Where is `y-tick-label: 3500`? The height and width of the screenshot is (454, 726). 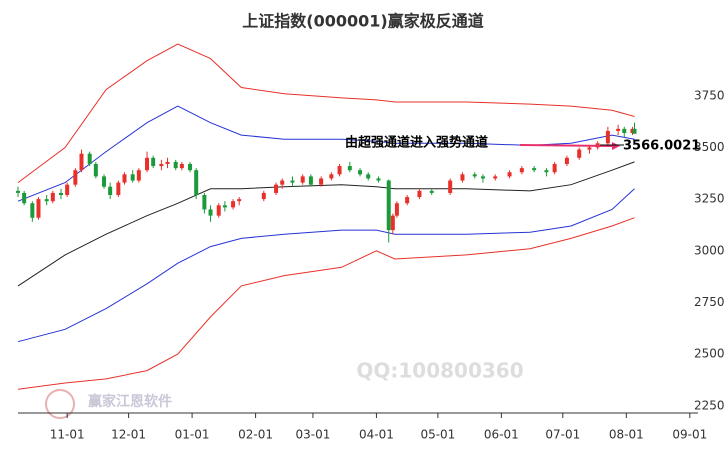 y-tick-label: 3500 is located at coordinates (709, 147).